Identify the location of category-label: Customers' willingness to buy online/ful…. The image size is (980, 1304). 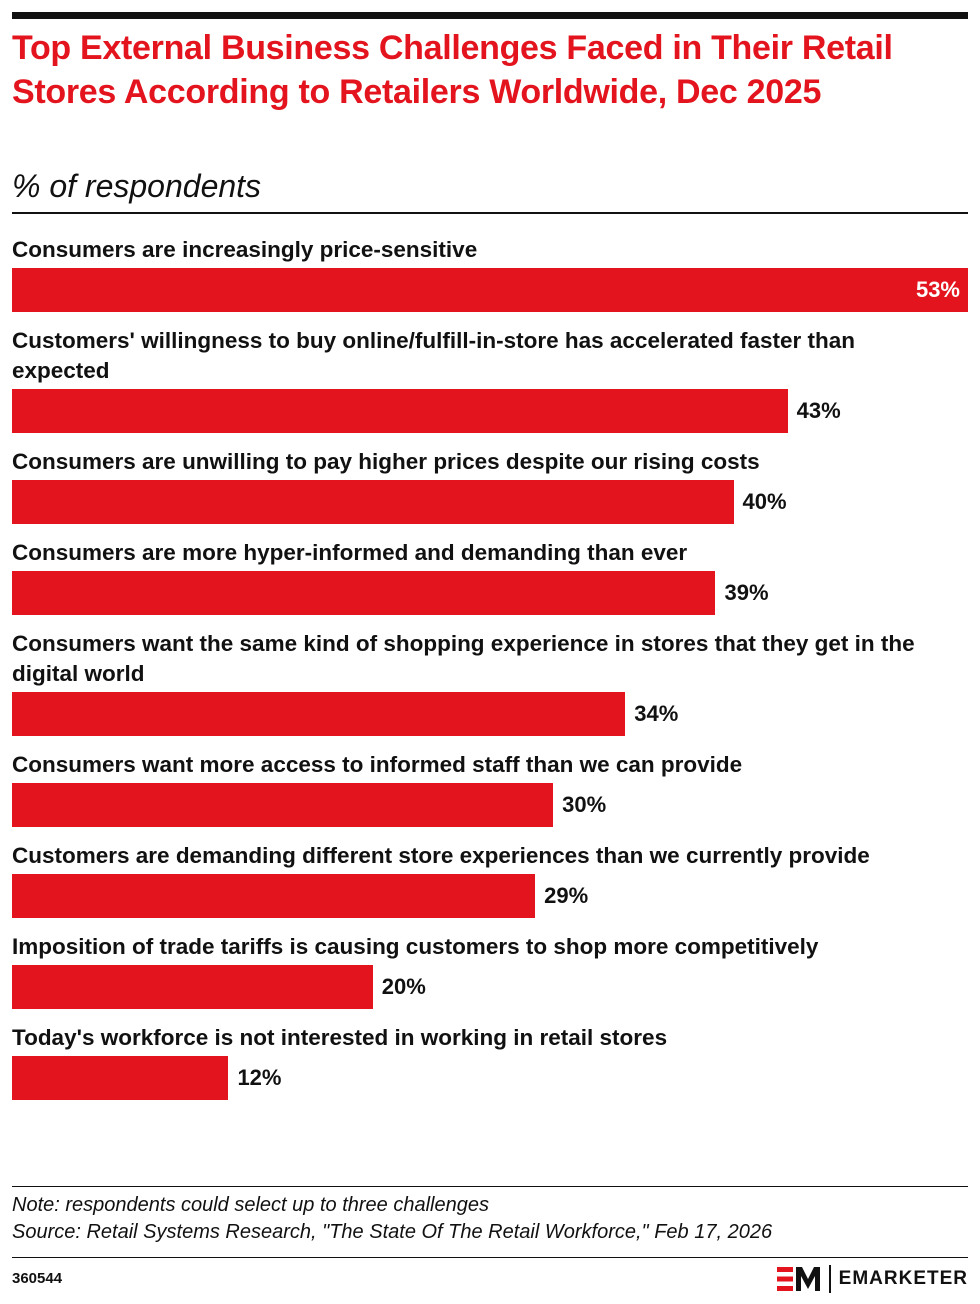
(434, 355).